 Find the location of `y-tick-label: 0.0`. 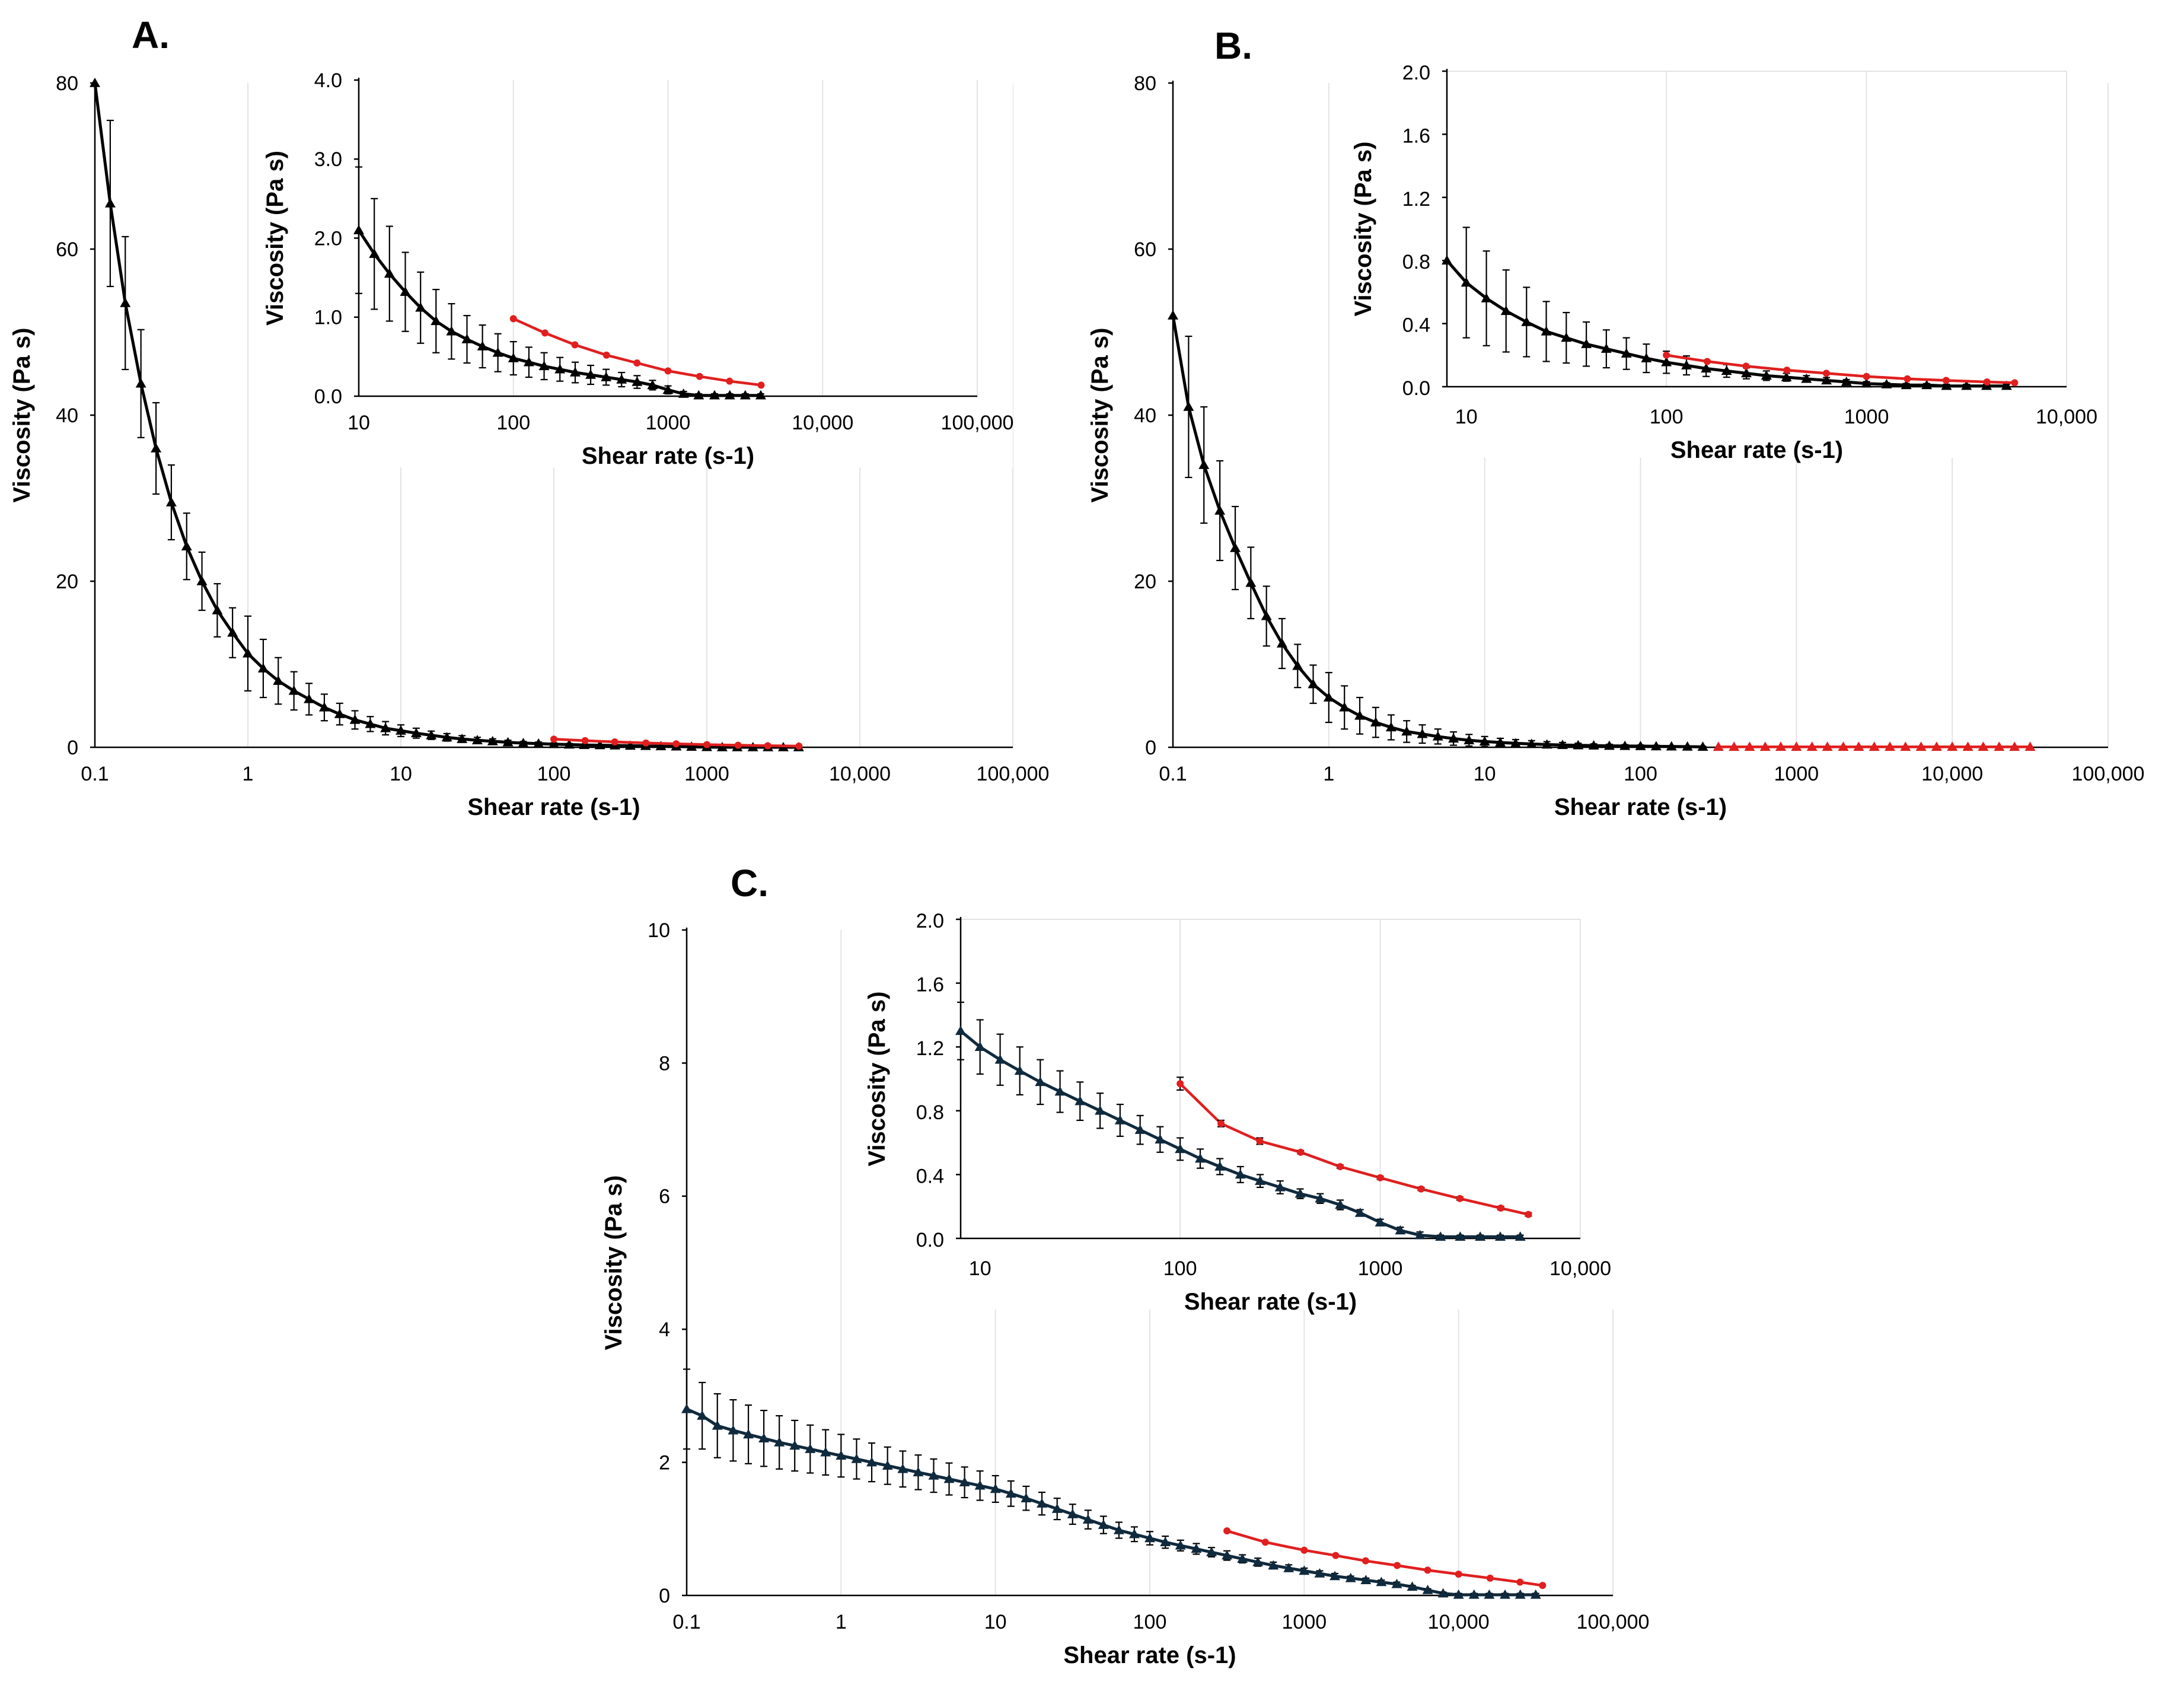

y-tick-label: 0.0 is located at coordinates (930, 1240).